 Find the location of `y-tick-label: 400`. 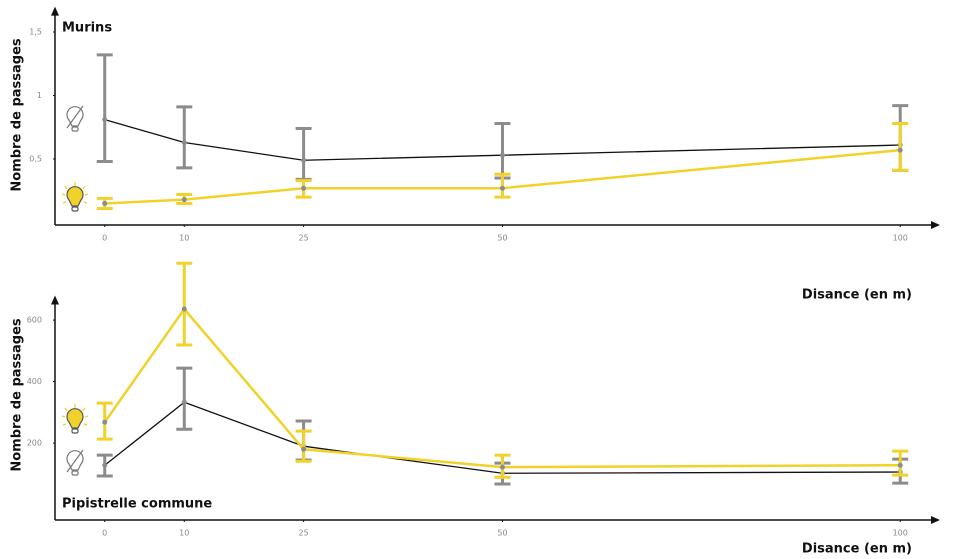

y-tick-label: 400 is located at coordinates (34, 381).